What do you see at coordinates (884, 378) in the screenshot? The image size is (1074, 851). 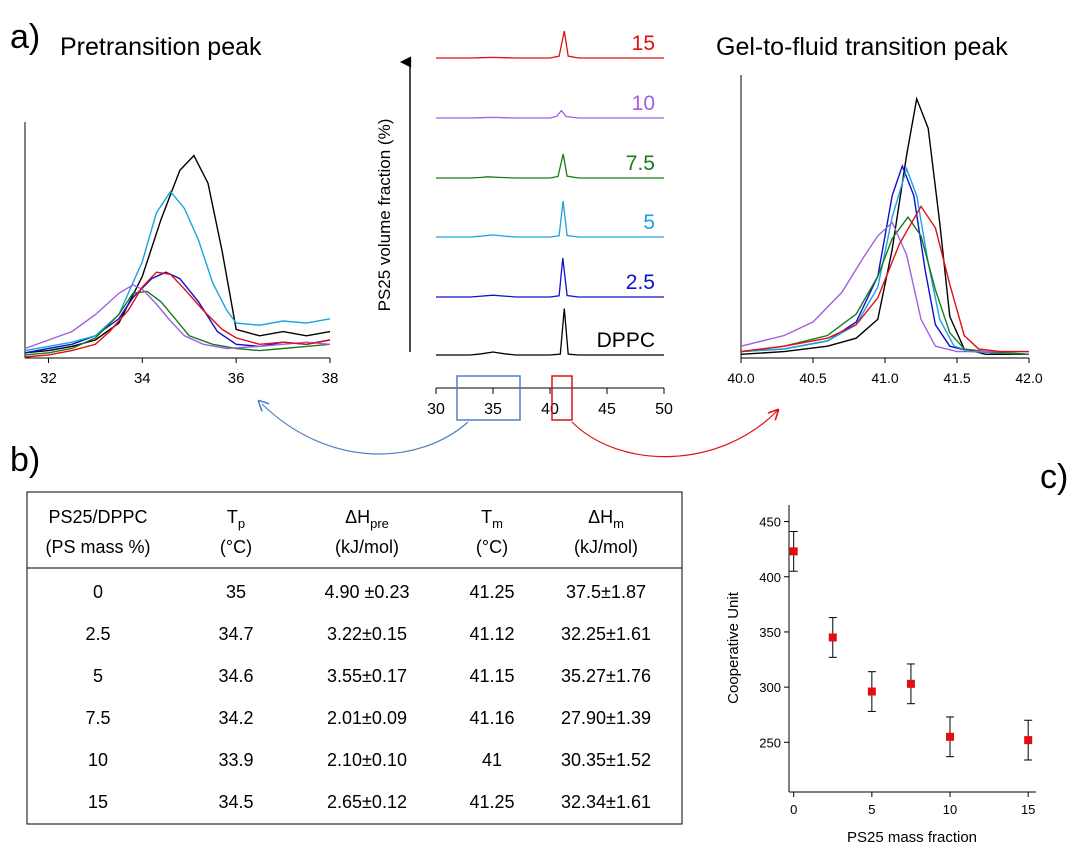 I see `gel-x-tick-label: 41.0` at bounding box center [884, 378].